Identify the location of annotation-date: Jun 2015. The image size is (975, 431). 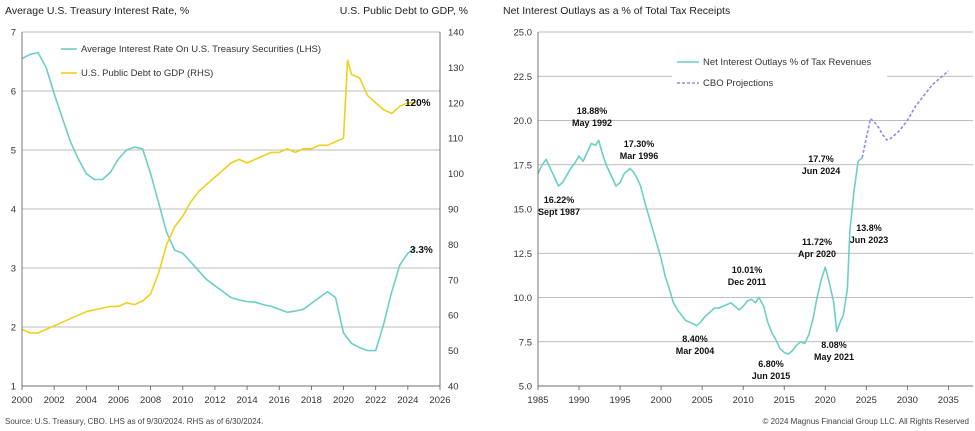
(771, 376).